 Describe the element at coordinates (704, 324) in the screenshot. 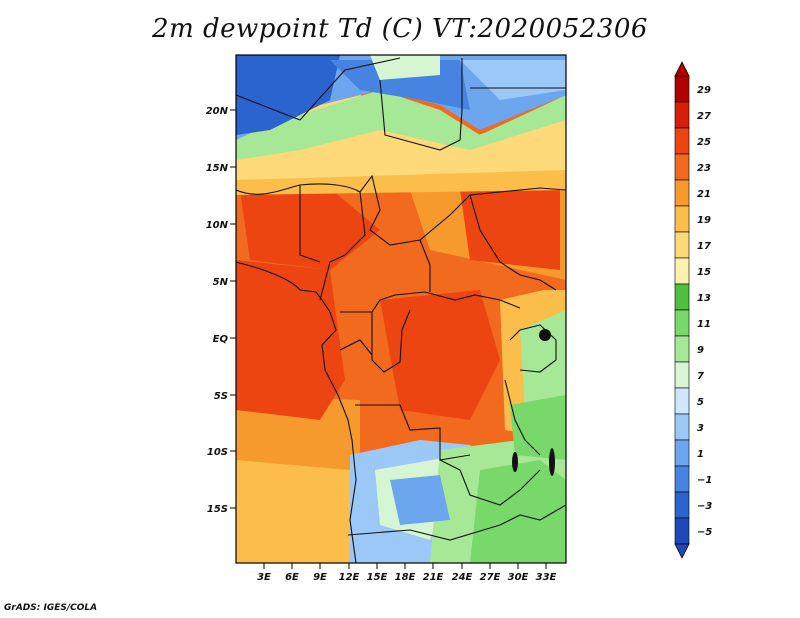

I see `colorbar-label: 11` at that location.